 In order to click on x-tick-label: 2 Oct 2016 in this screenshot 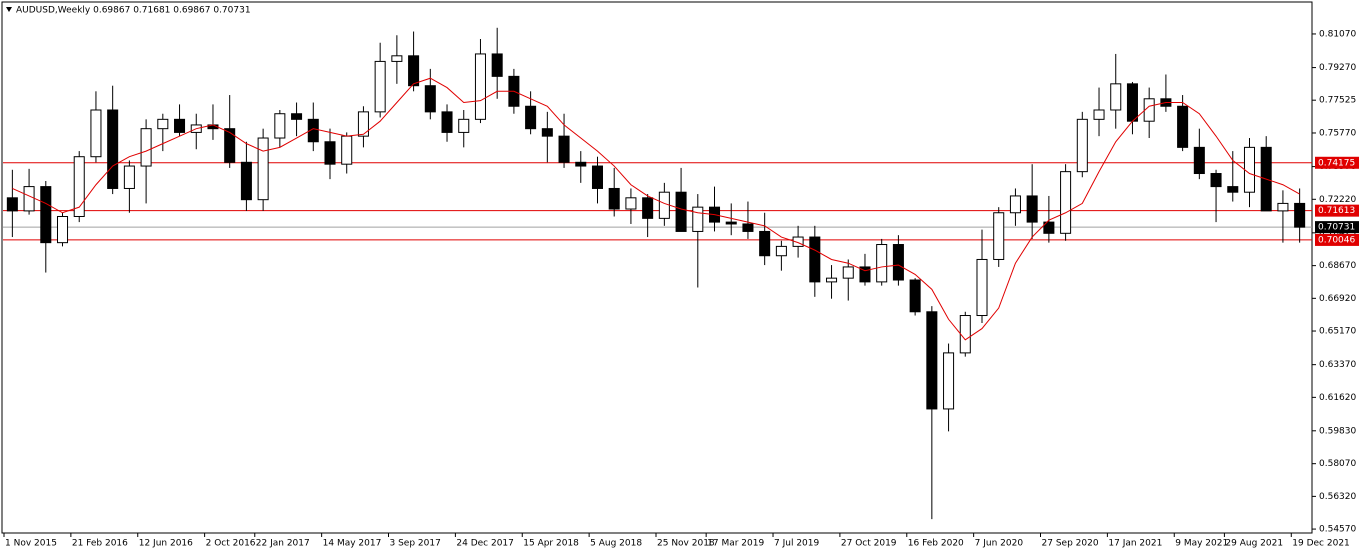, I will do `click(231, 544)`.